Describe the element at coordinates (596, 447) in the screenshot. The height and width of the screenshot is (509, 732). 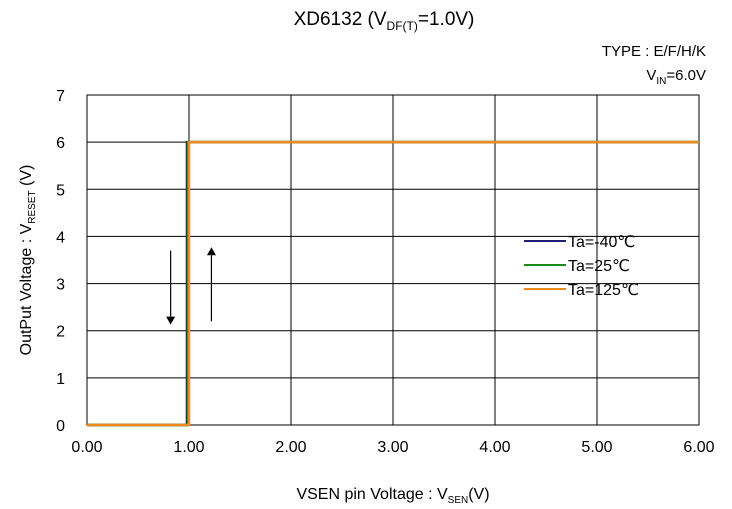
I see `x-tick-label: 5.00` at that location.